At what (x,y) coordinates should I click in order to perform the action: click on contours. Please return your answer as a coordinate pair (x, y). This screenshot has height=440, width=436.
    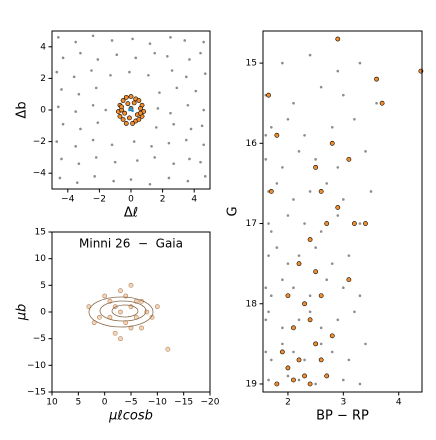
    Looking at the image, I should click on (121, 312).